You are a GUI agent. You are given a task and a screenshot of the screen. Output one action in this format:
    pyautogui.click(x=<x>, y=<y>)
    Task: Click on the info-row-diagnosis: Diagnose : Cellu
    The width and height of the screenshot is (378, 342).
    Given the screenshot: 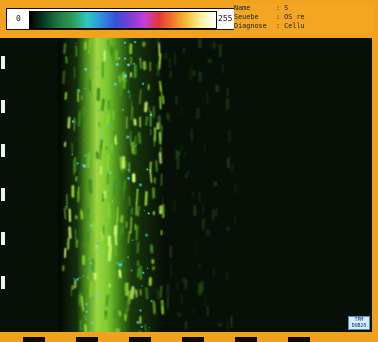 What is the action you would take?
    pyautogui.click(x=304, y=26)
    